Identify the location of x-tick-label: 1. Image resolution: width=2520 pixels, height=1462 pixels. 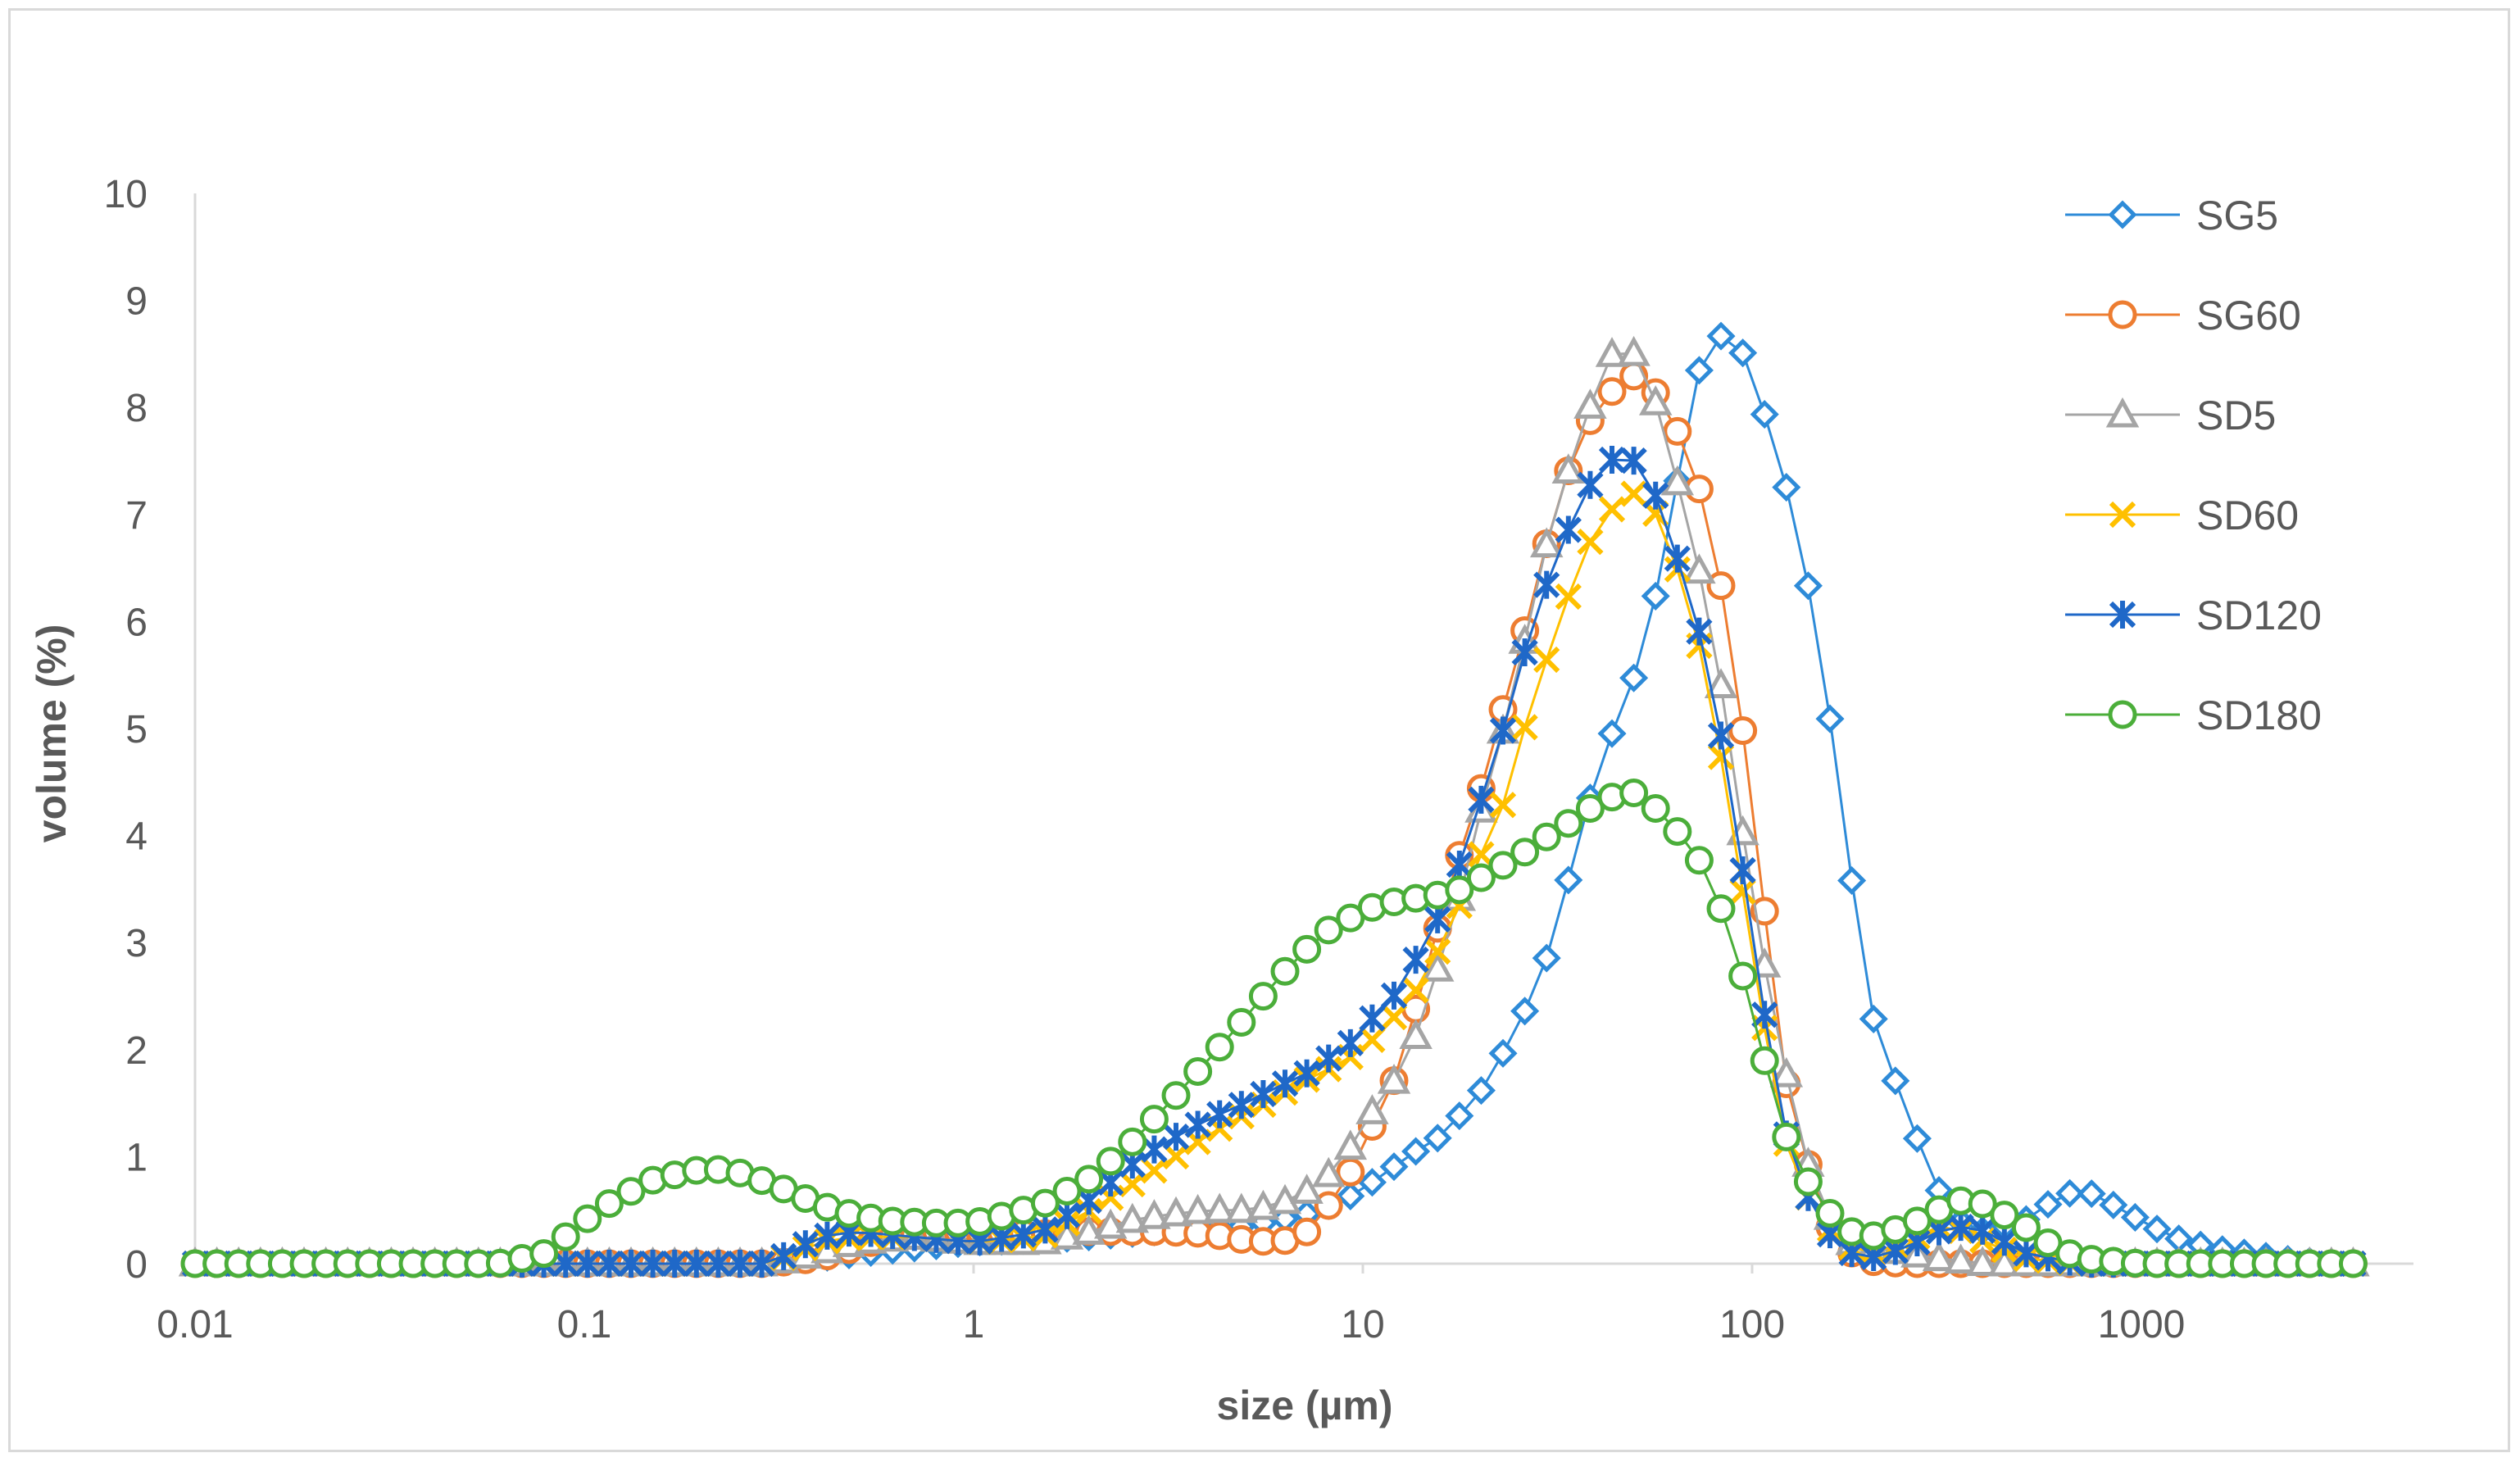
(974, 1324).